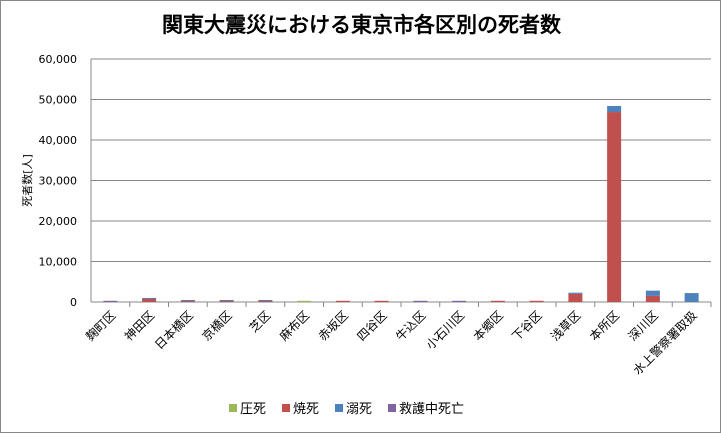 The width and height of the screenshot is (721, 434). What do you see at coordinates (58, 140) in the screenshot?
I see `y-tick-label: 40,000` at bounding box center [58, 140].